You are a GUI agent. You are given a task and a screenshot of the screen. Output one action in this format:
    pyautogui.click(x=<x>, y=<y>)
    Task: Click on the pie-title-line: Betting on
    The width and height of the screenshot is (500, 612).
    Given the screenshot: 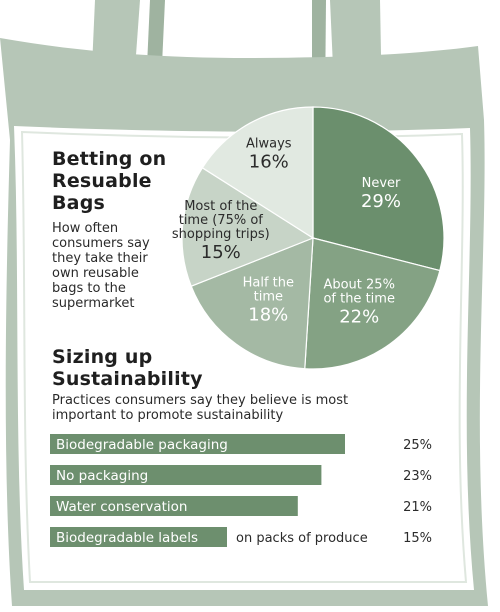 What is the action you would take?
    pyautogui.click(x=109, y=159)
    